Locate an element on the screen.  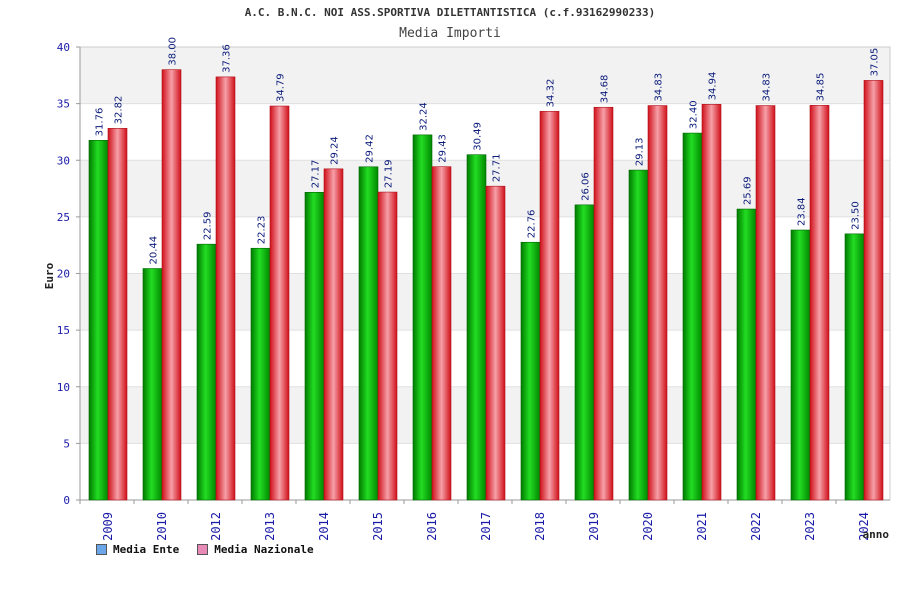
x-axis-label: anno is located at coordinates (876, 534).